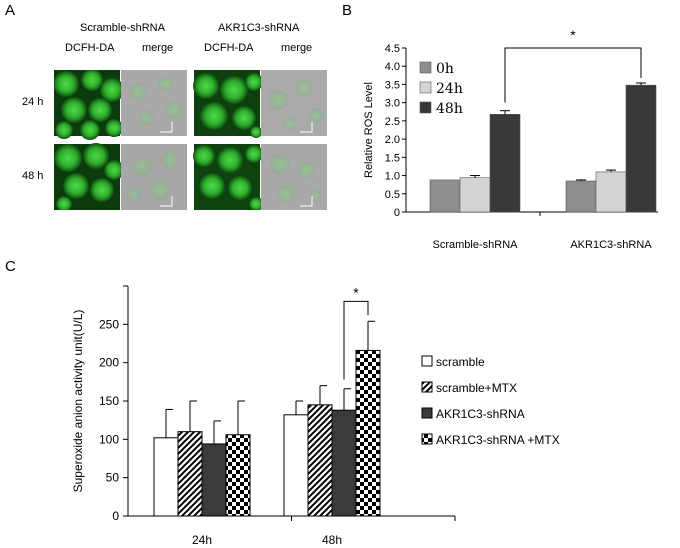  Describe the element at coordinates (425, 87) in the screenshot. I see `legend-swatch-24h` at that location.